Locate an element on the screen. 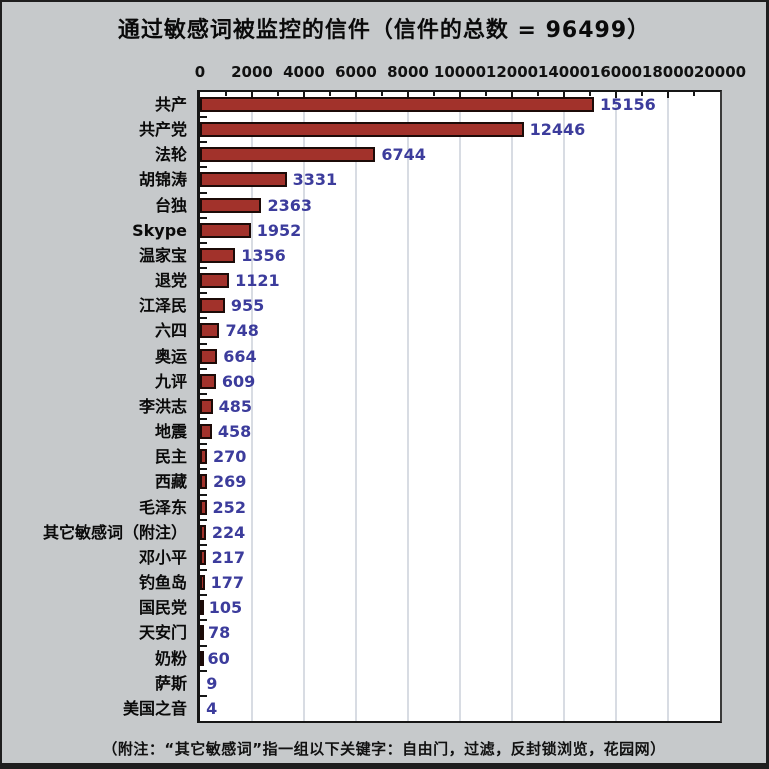 The width and height of the screenshot is (769, 769). category-label: 六四 is located at coordinates (170, 331).